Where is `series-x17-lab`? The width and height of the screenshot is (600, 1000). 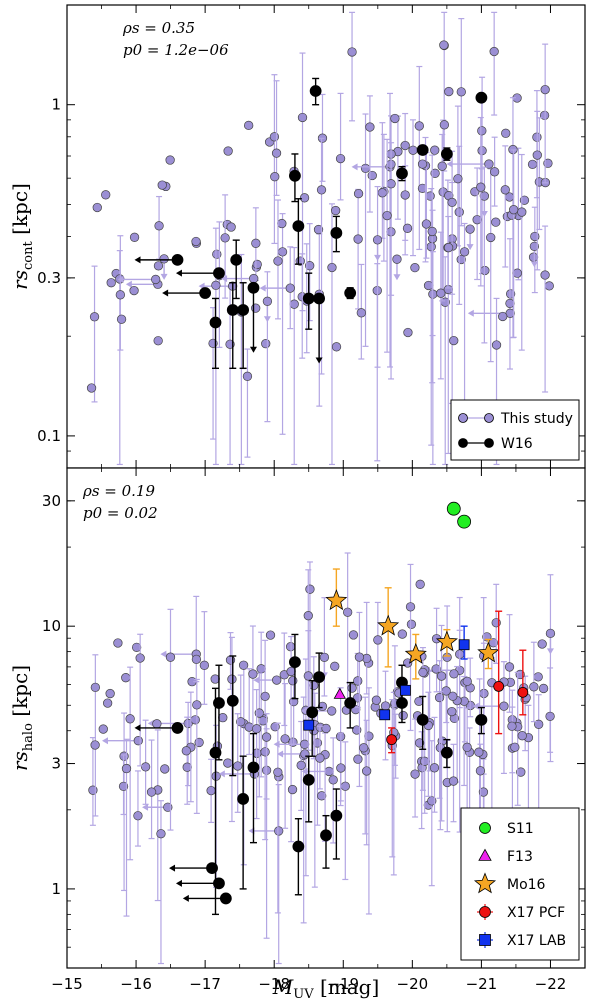
series-x17-lab is located at coordinates (386, 678).